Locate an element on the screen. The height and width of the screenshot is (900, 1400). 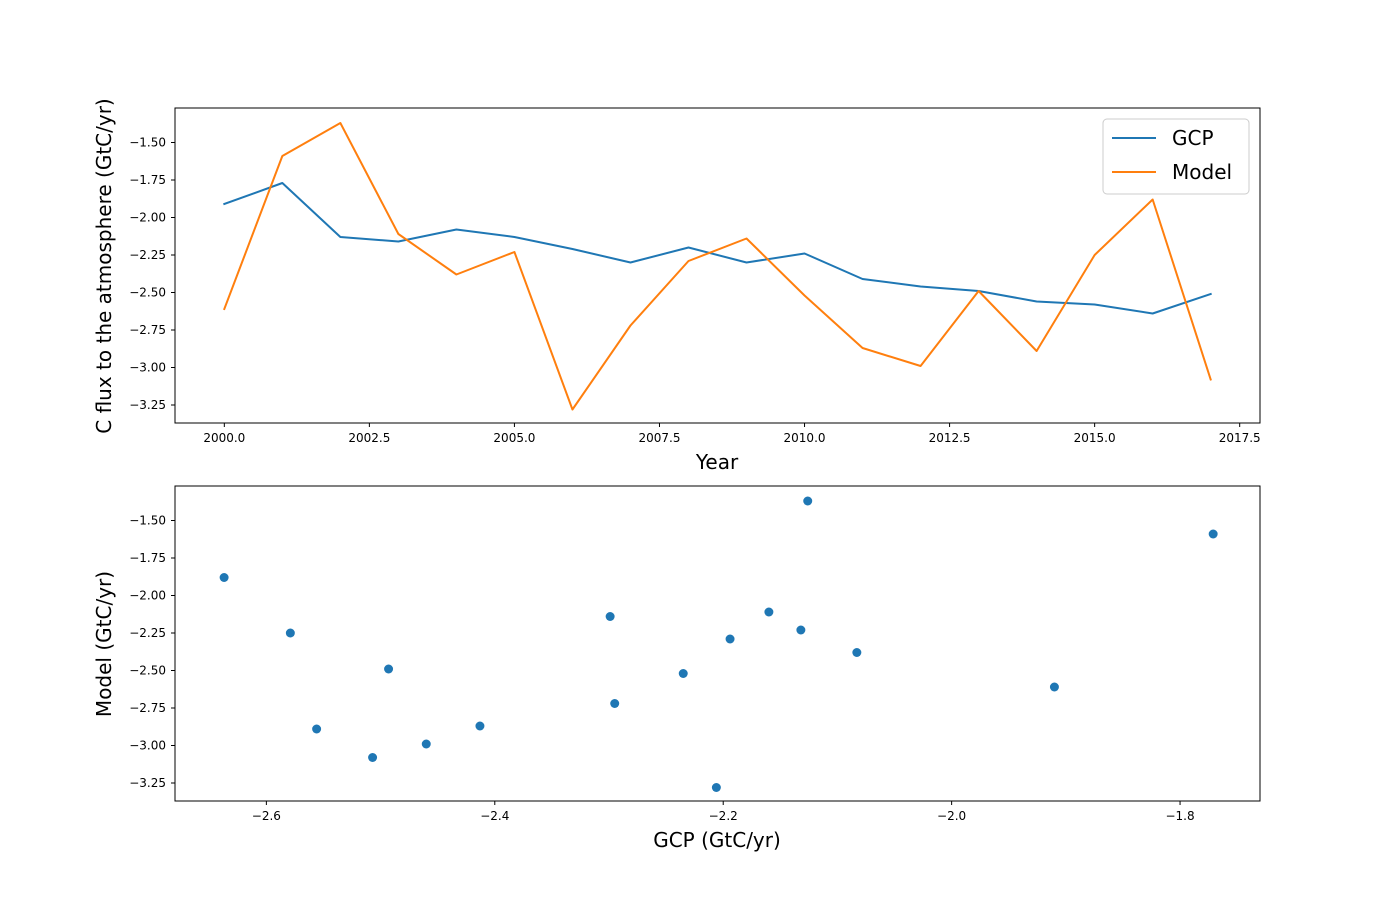
time-series-y-tick-label: −1.75 is located at coordinates (147, 180).